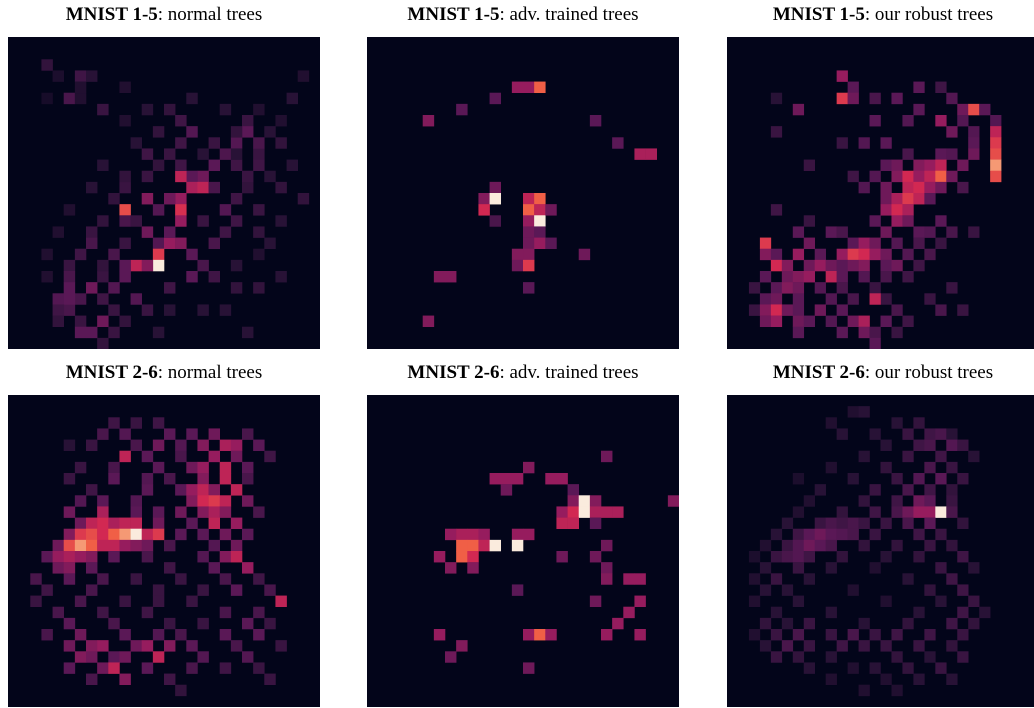 Image resolution: width=1034 pixels, height=708 pixels. I want to click on panel-title-rest: : adv. trained trees, so click(569, 372).